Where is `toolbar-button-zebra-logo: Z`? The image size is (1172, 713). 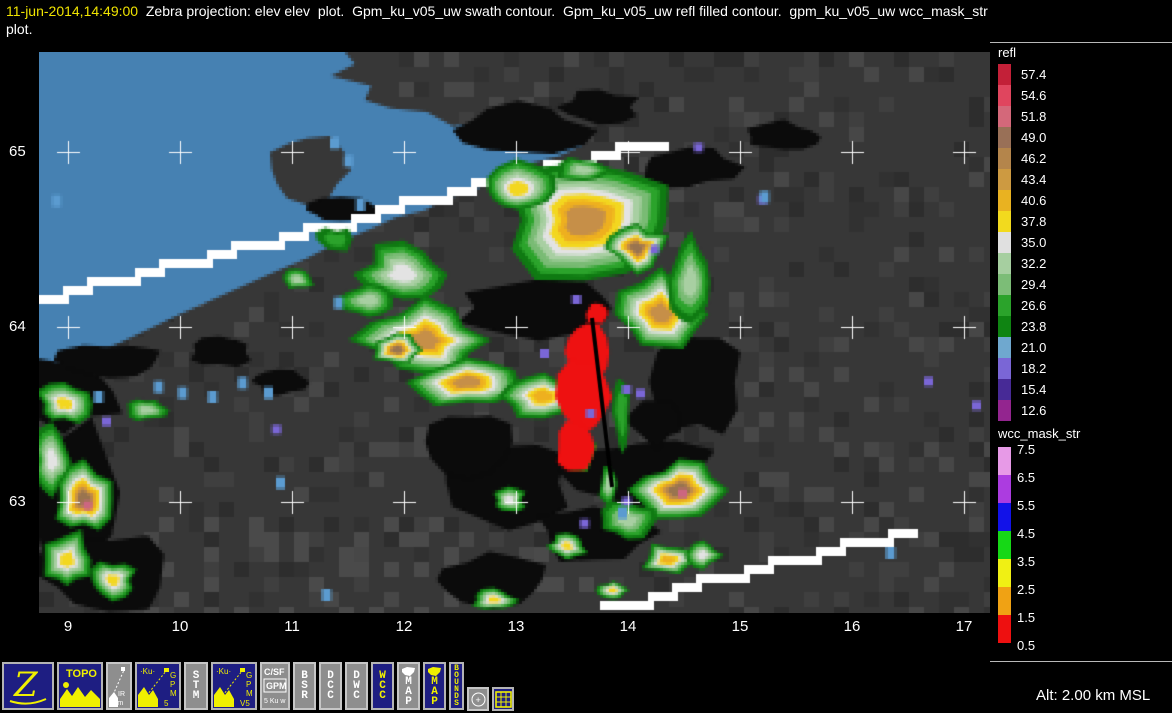
toolbar-button-zebra-logo: Z is located at coordinates (28, 686).